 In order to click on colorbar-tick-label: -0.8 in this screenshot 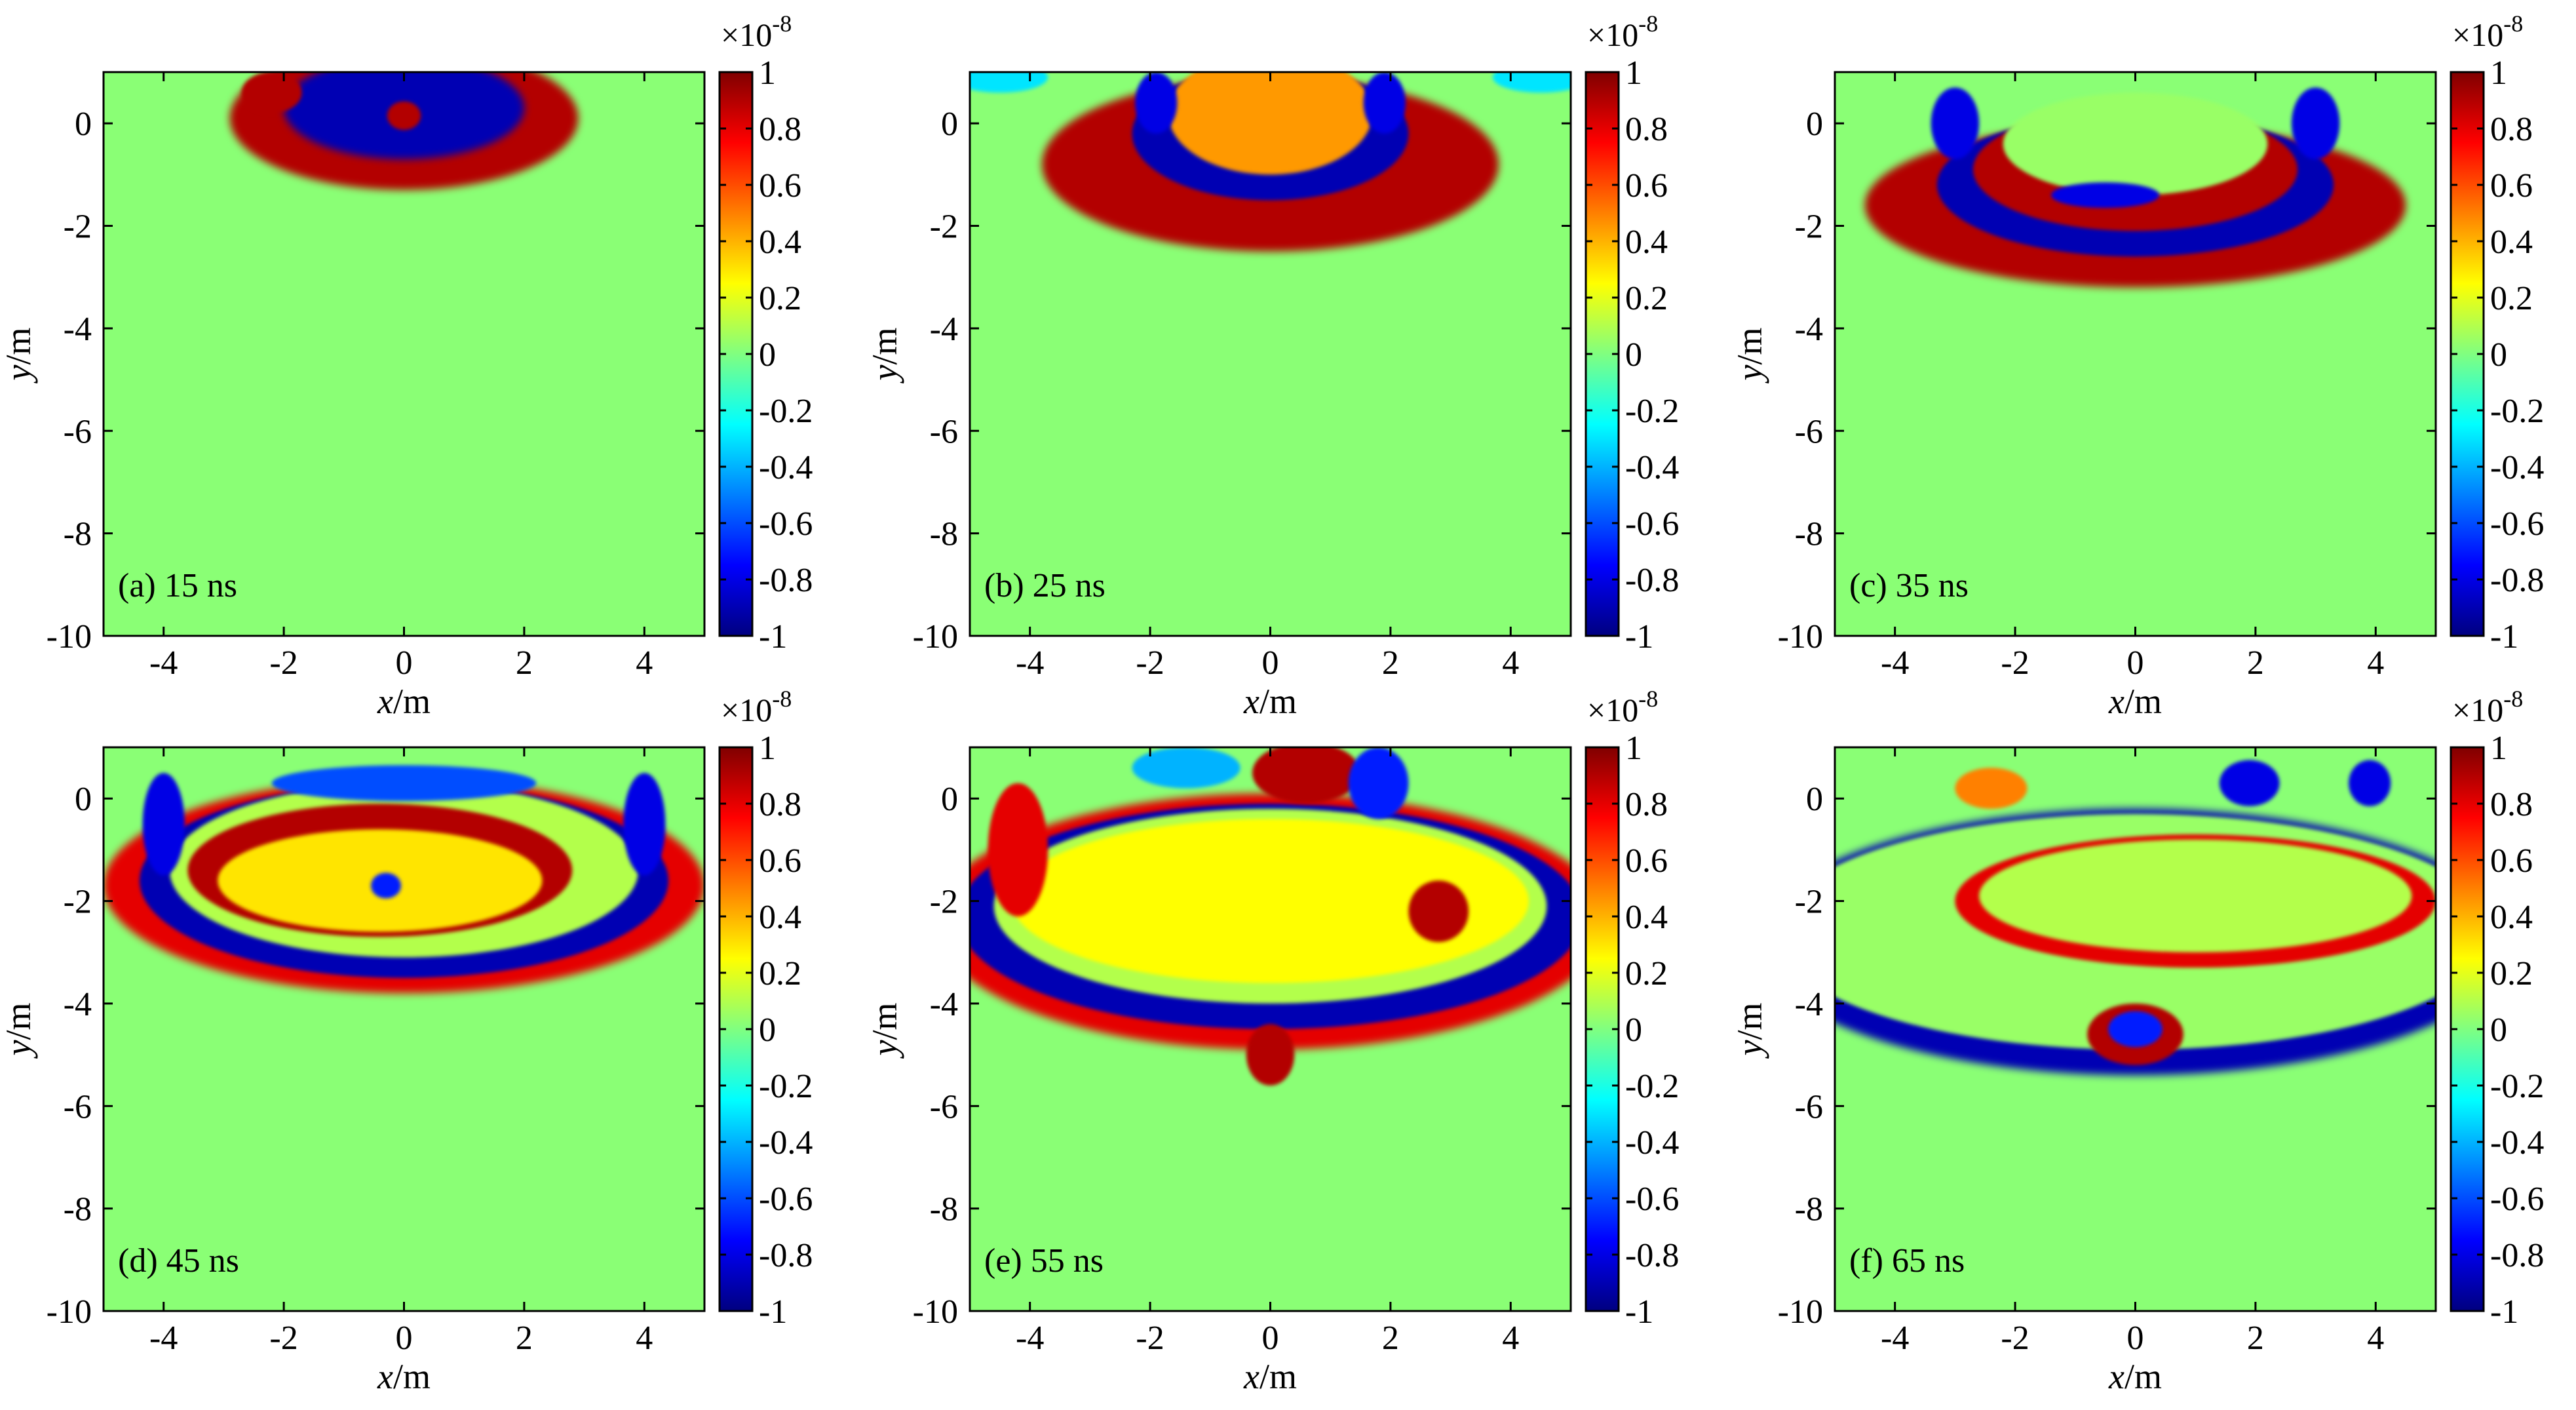, I will do `click(1652, 1255)`.